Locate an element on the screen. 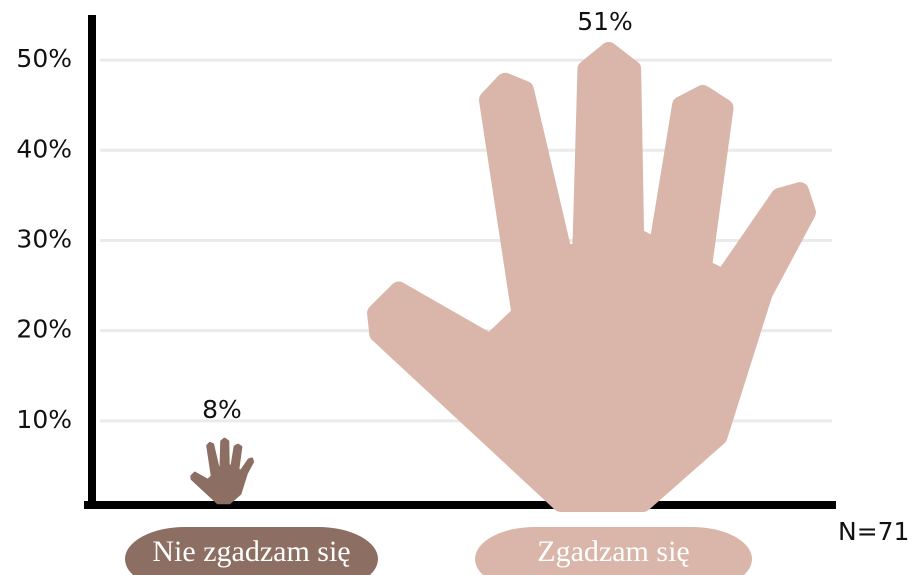  value-label: 8% is located at coordinates (222, 409).